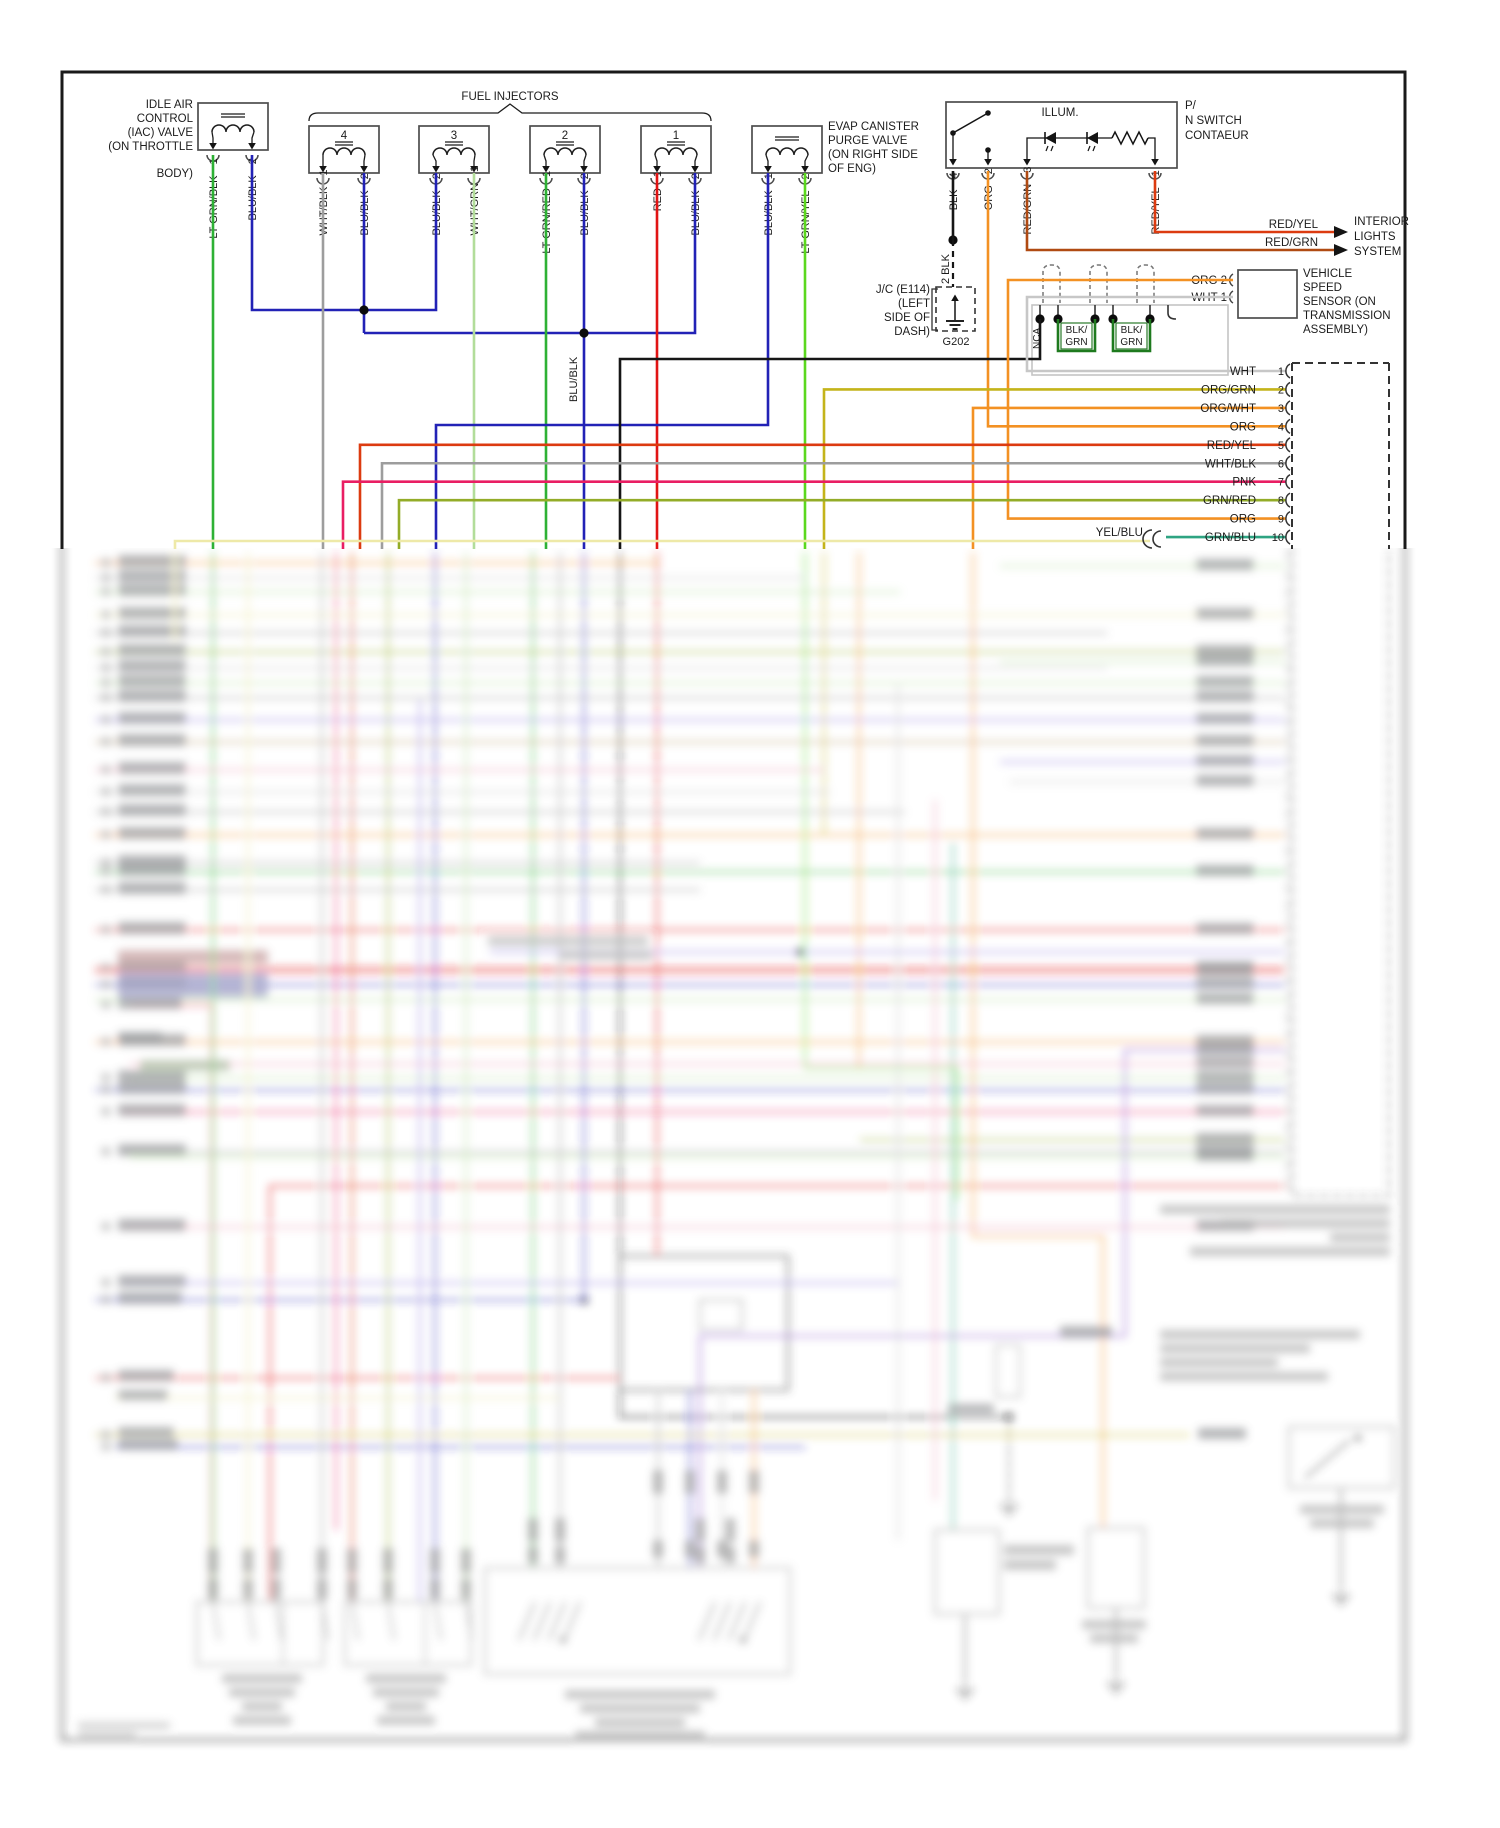 This screenshot has width=1500, height=1828. What do you see at coordinates (907, 318) in the screenshot?
I see `jc-label: SIDE OF` at bounding box center [907, 318].